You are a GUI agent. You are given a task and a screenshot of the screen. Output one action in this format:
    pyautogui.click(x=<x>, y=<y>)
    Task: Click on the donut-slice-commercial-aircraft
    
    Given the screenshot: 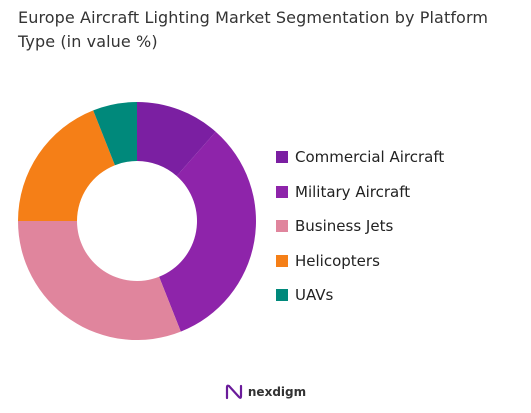 What is the action you would take?
    pyautogui.click(x=176, y=139)
    